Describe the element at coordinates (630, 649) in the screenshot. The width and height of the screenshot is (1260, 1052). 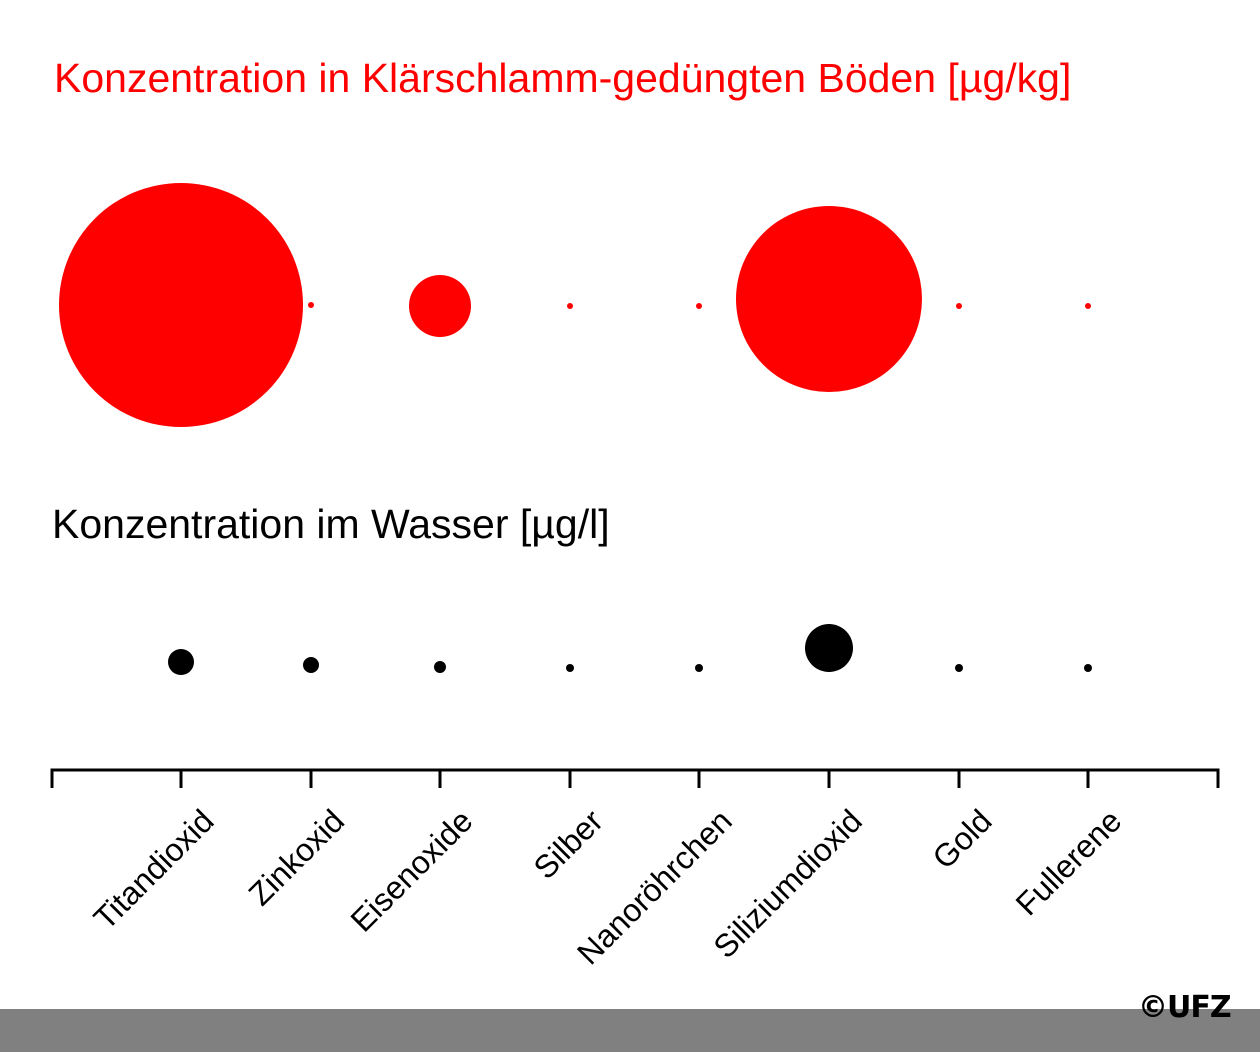
I see `water-bubbles` at that location.